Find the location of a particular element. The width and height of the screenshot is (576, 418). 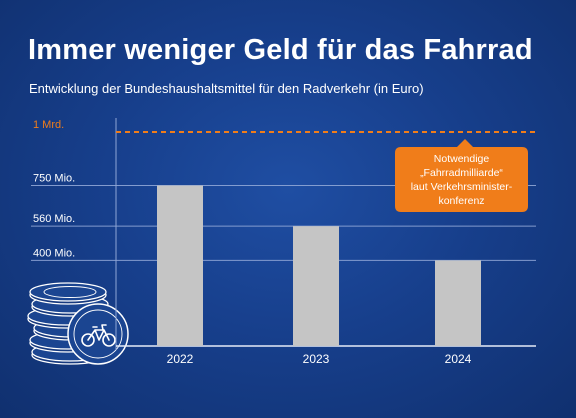

callout-text: laut Verkehrsminister- is located at coordinates (462, 187).